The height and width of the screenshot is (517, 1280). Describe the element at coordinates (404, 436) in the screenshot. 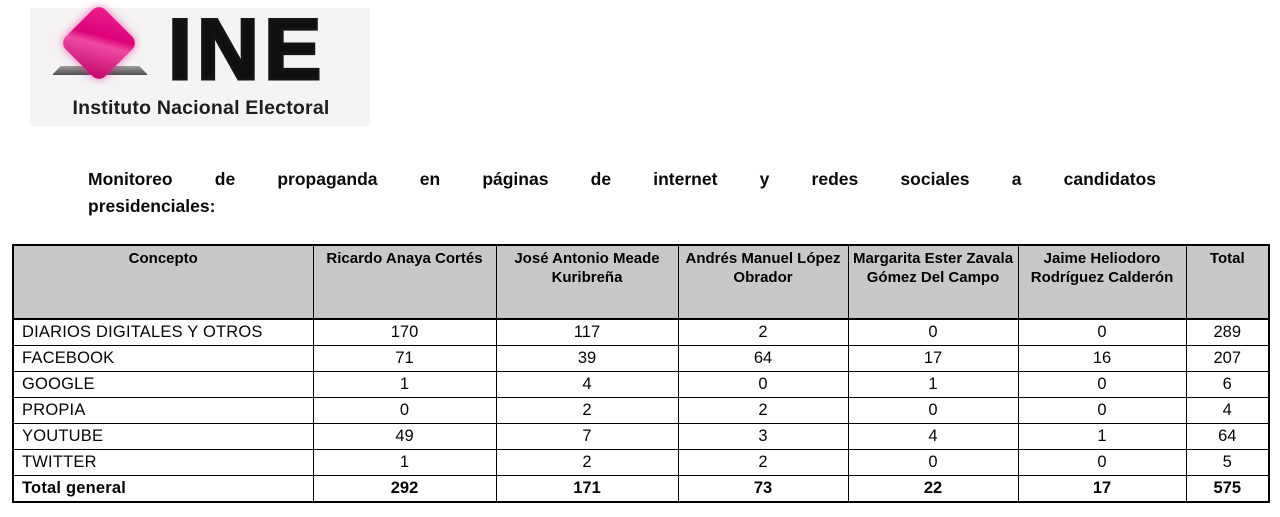

I see `value-cell: 49` at that location.